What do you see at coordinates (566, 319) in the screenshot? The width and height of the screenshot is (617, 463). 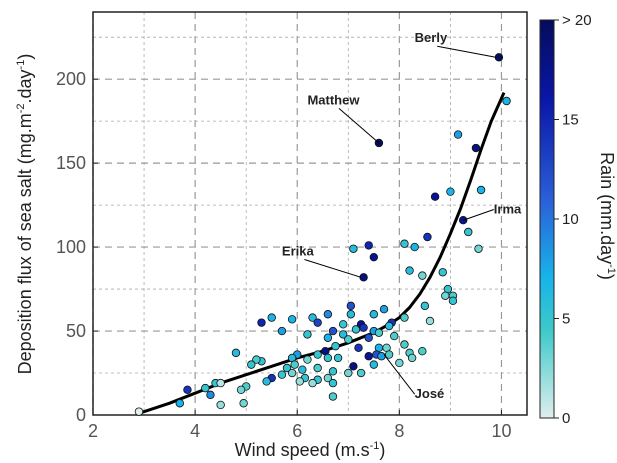 I see `colorbar-tick-label: 5` at bounding box center [566, 319].